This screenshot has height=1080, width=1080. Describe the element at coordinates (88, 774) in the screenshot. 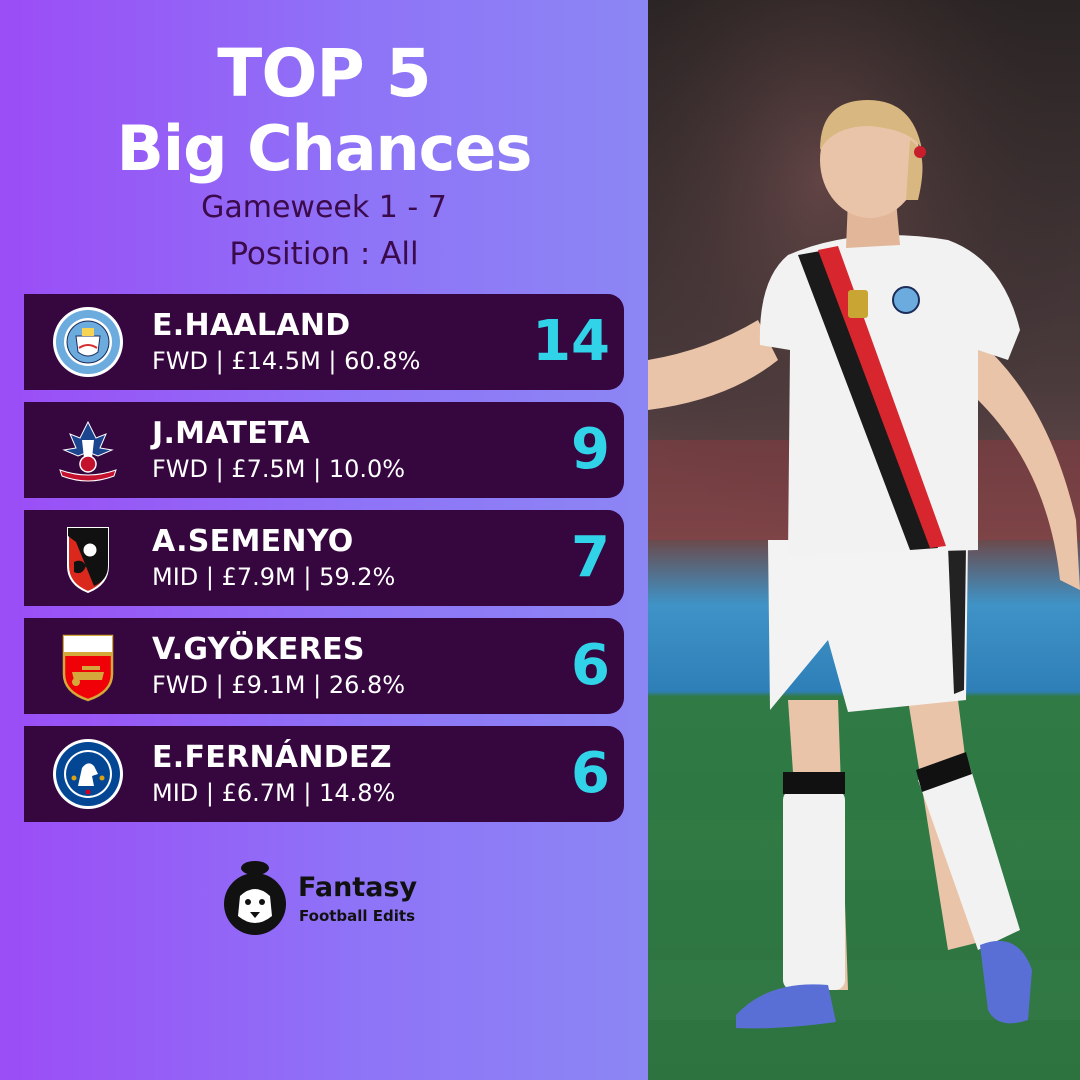

I see `chelsea-badge-icon` at that location.